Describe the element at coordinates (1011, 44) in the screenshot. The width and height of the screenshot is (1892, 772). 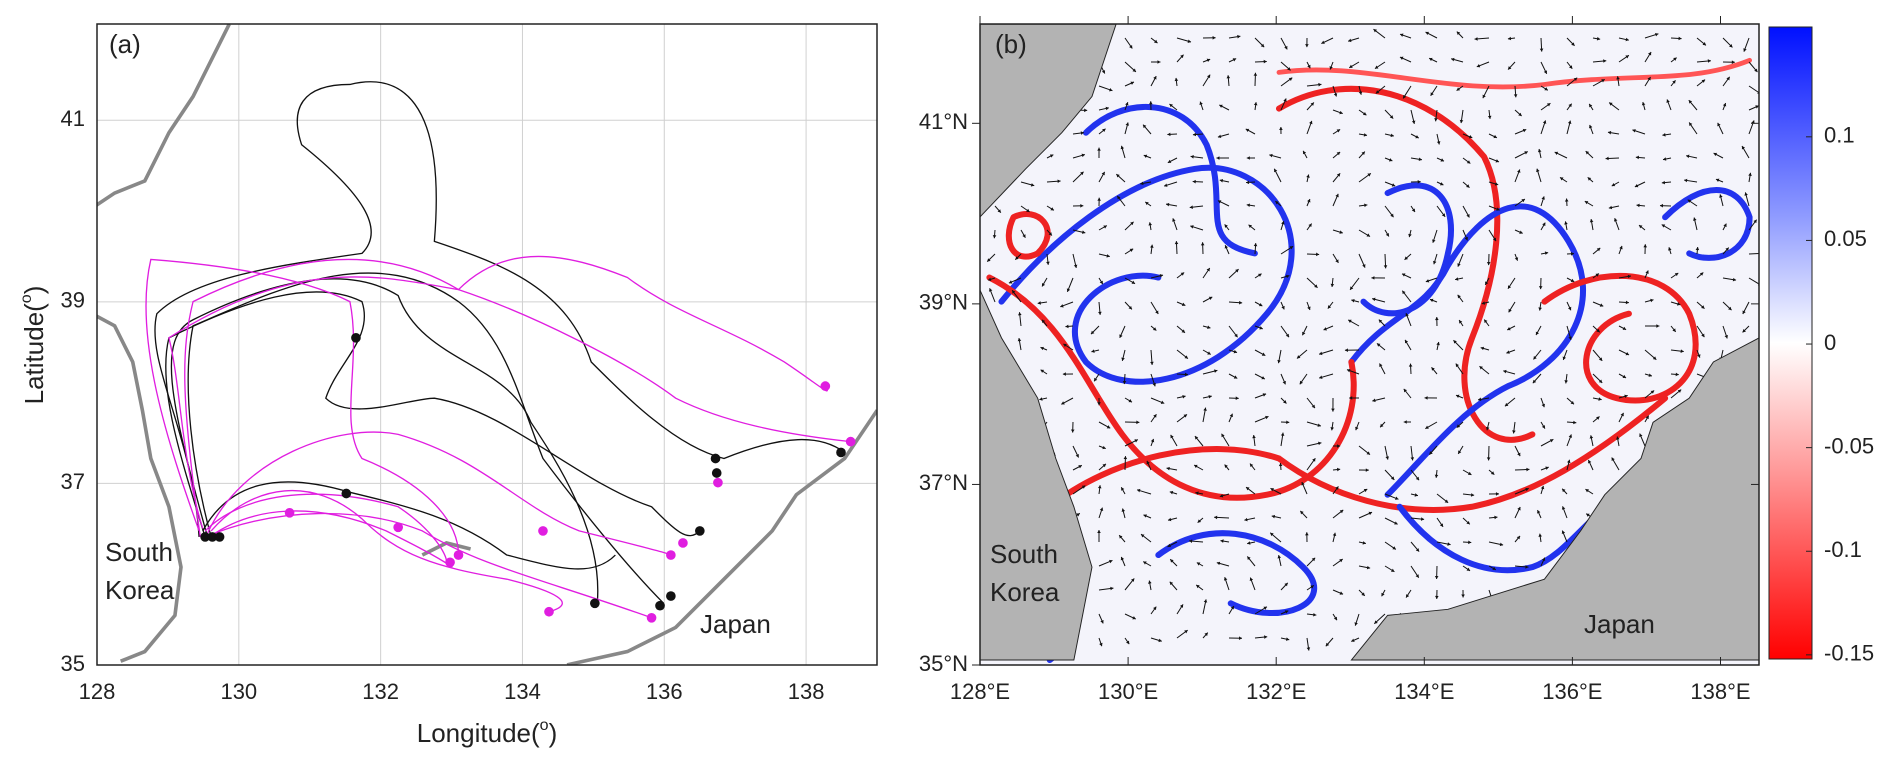
I see `panel-label: (b)` at that location.